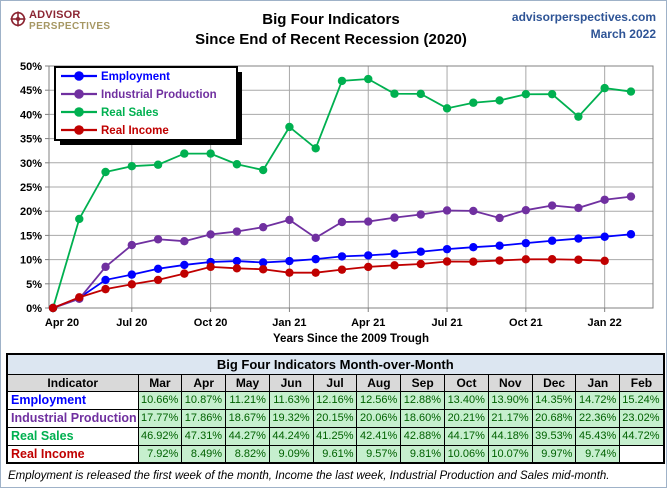 The image size is (667, 488). I want to click on table-cell: 14.35%, so click(554, 400).